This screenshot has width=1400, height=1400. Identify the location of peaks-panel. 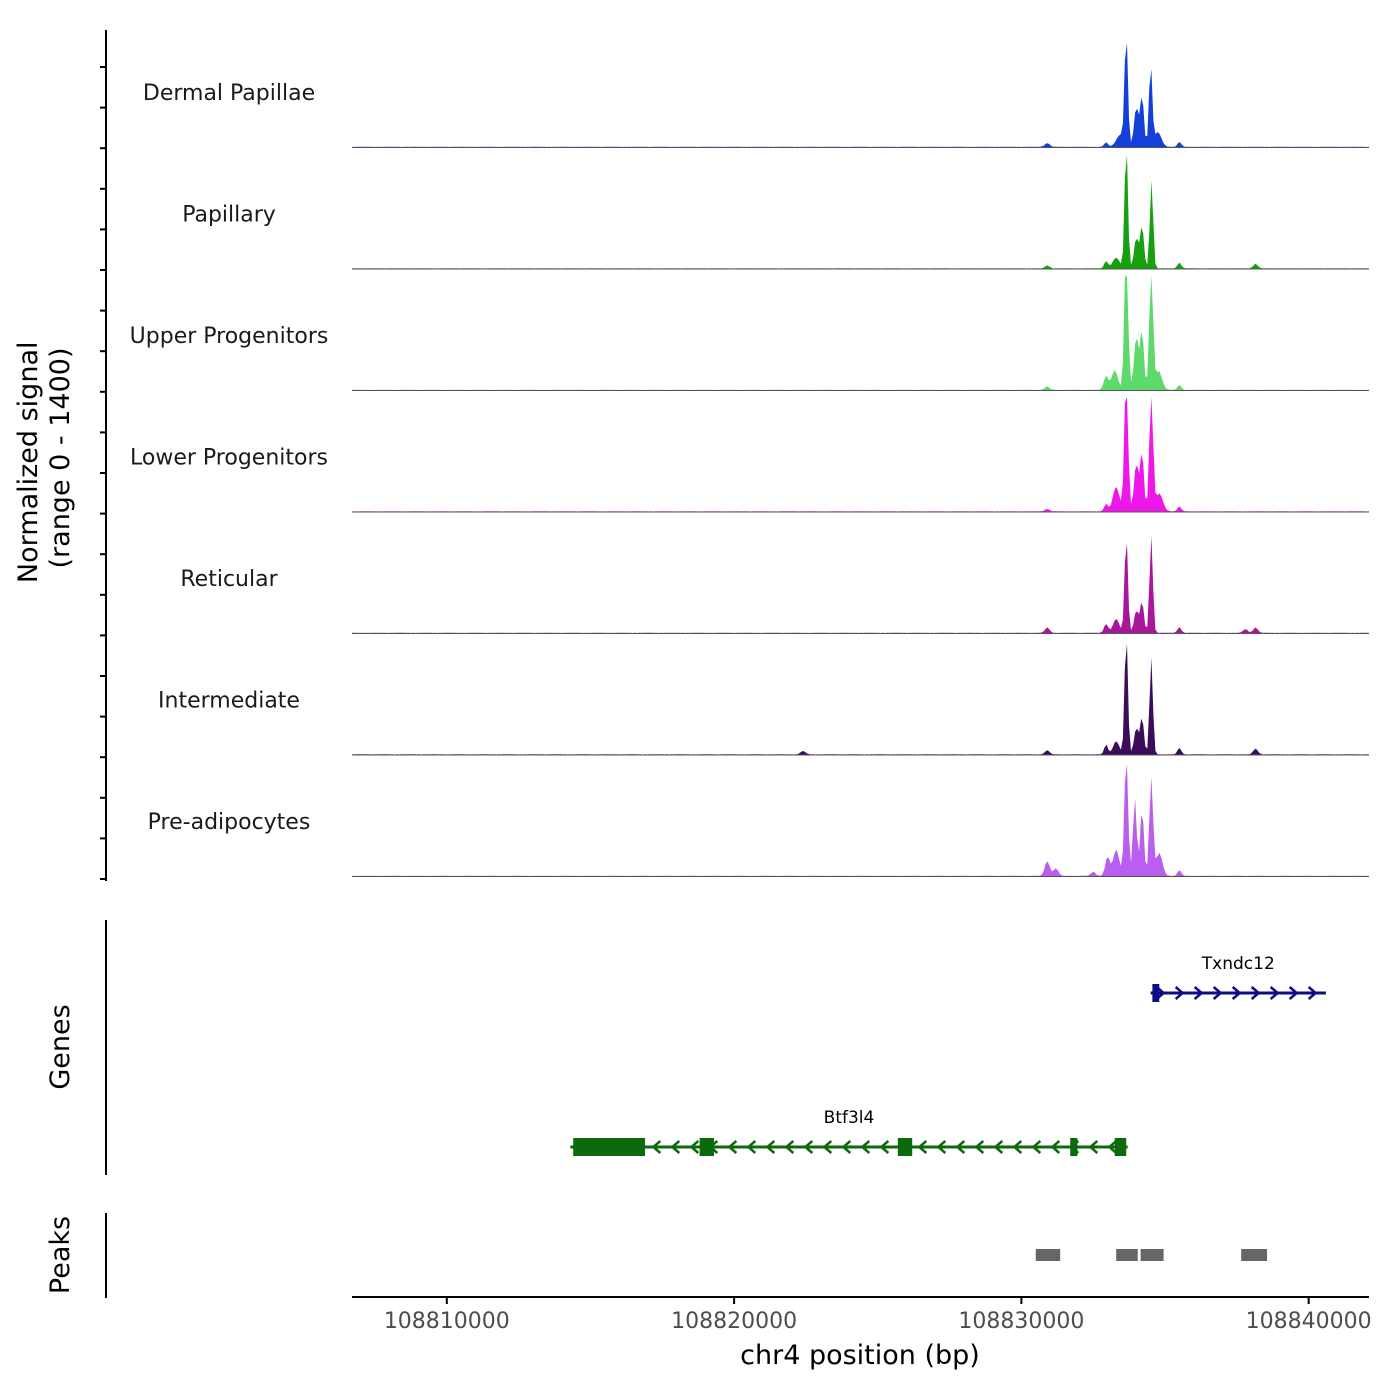
(1151, 1255).